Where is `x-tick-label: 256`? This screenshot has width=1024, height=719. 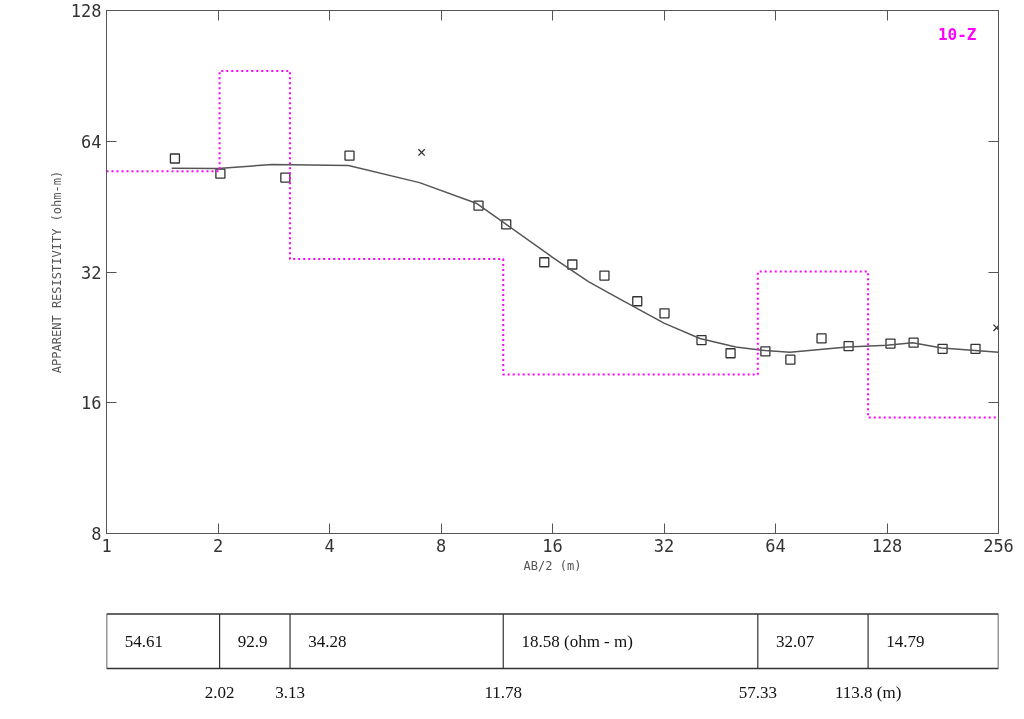 x-tick-label: 256 is located at coordinates (998, 545).